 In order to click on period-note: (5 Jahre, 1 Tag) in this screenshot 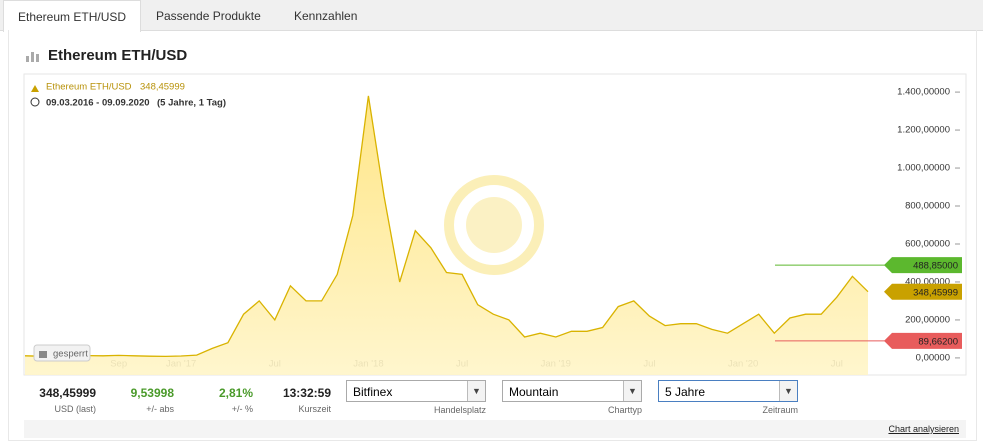, I will do `click(191, 103)`.